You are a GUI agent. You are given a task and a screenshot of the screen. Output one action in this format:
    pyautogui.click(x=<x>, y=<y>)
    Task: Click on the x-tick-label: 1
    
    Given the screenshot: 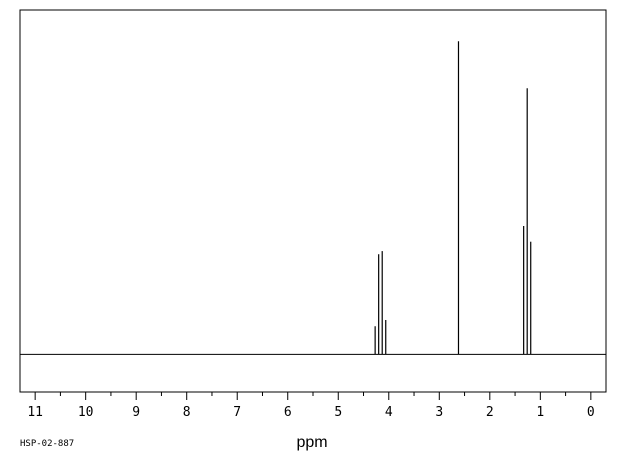 What is the action you would take?
    pyautogui.click(x=540, y=412)
    